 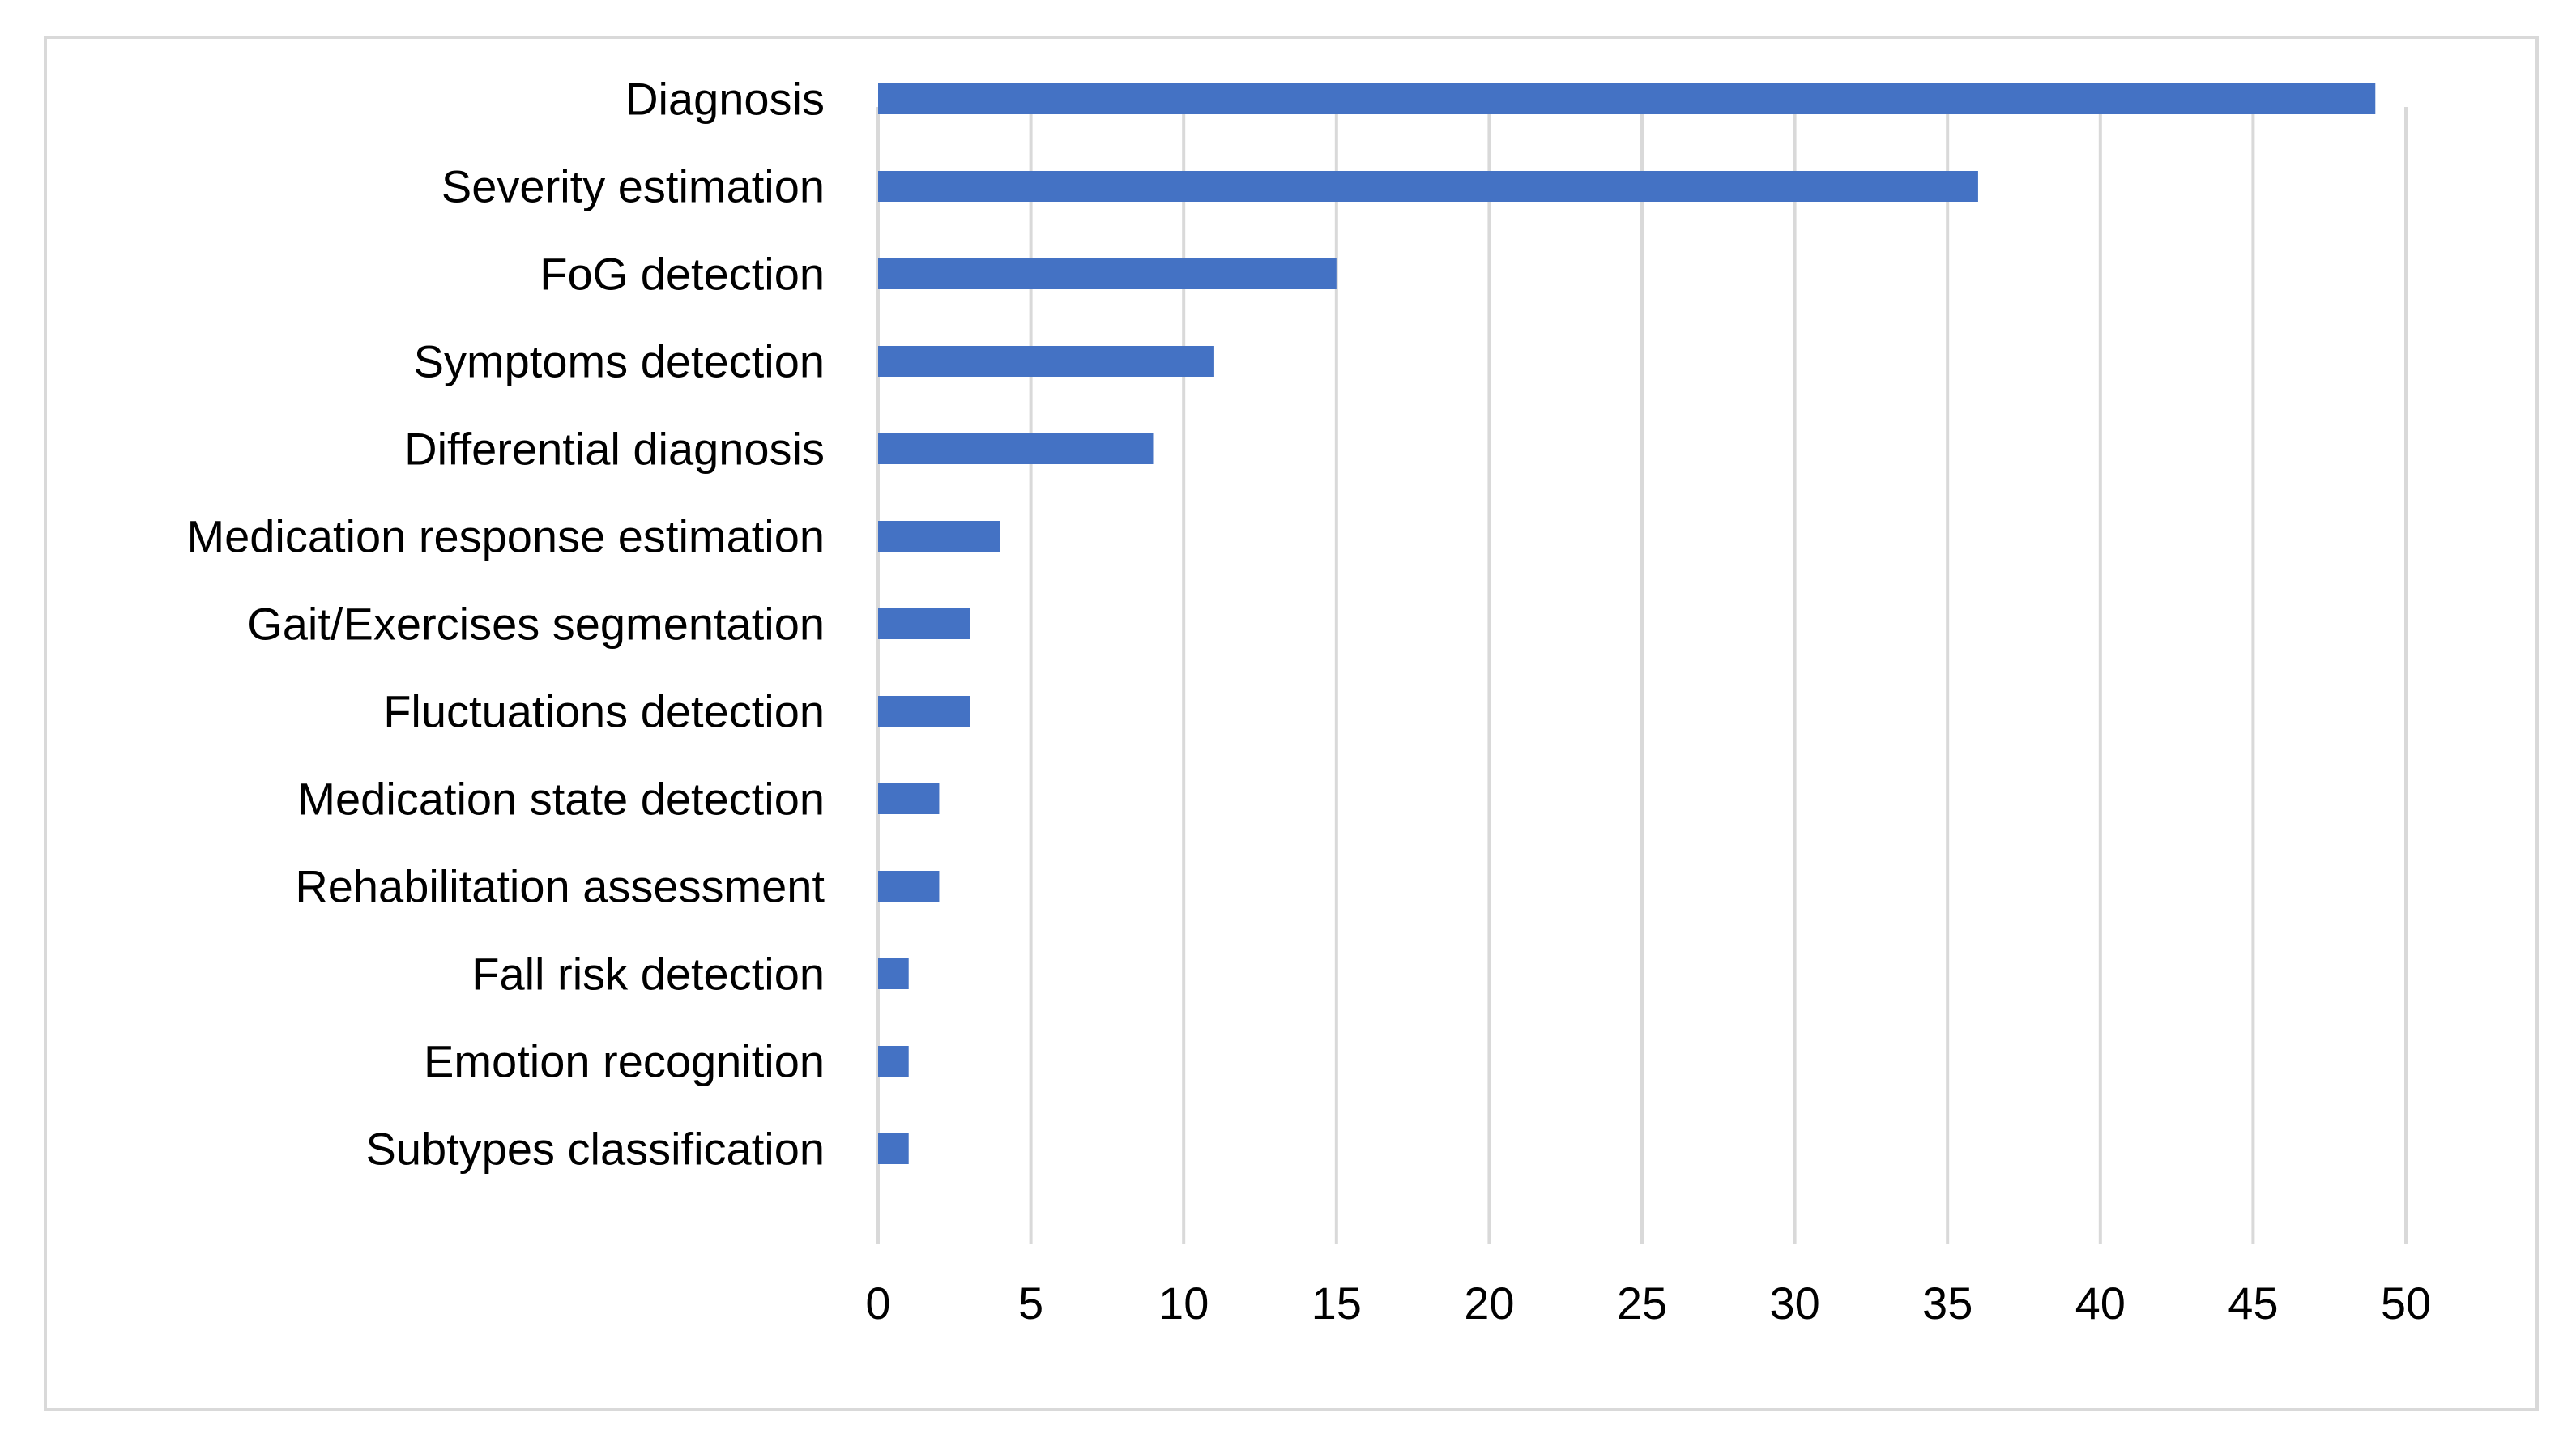 What do you see at coordinates (595, 1149) in the screenshot?
I see `category-label: Subtypes classification` at bounding box center [595, 1149].